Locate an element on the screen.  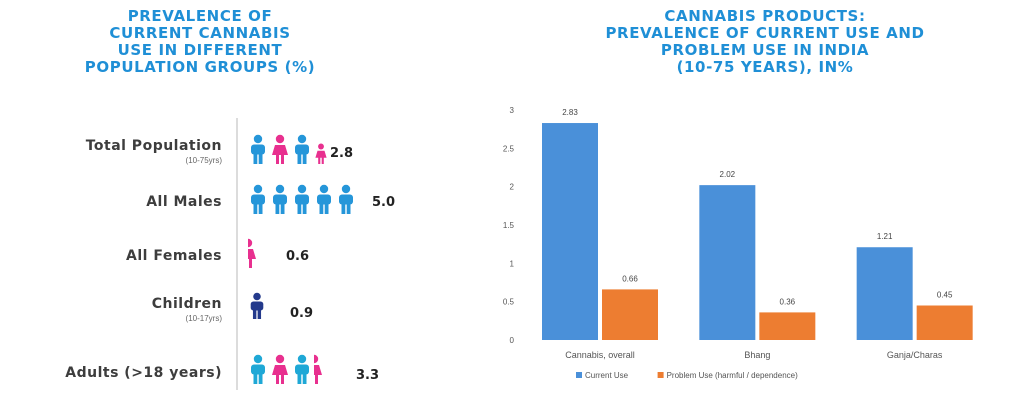
group-sublabel: (10-75yrs) is located at coordinates (203, 160).